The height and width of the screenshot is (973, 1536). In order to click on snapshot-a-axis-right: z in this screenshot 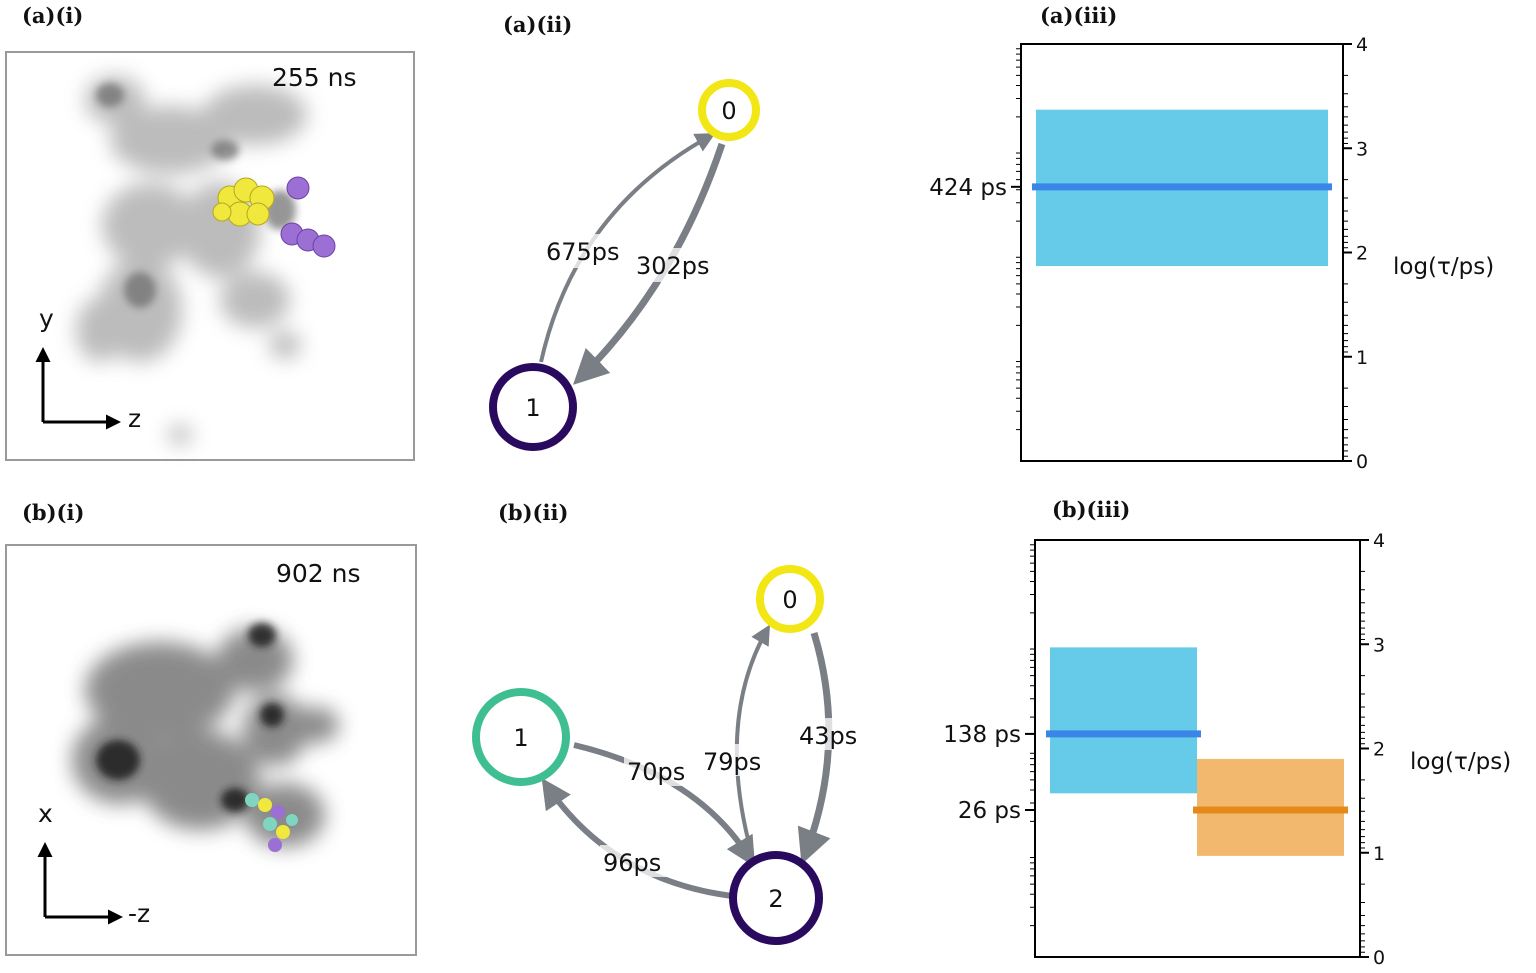, I will do `click(134, 418)`.